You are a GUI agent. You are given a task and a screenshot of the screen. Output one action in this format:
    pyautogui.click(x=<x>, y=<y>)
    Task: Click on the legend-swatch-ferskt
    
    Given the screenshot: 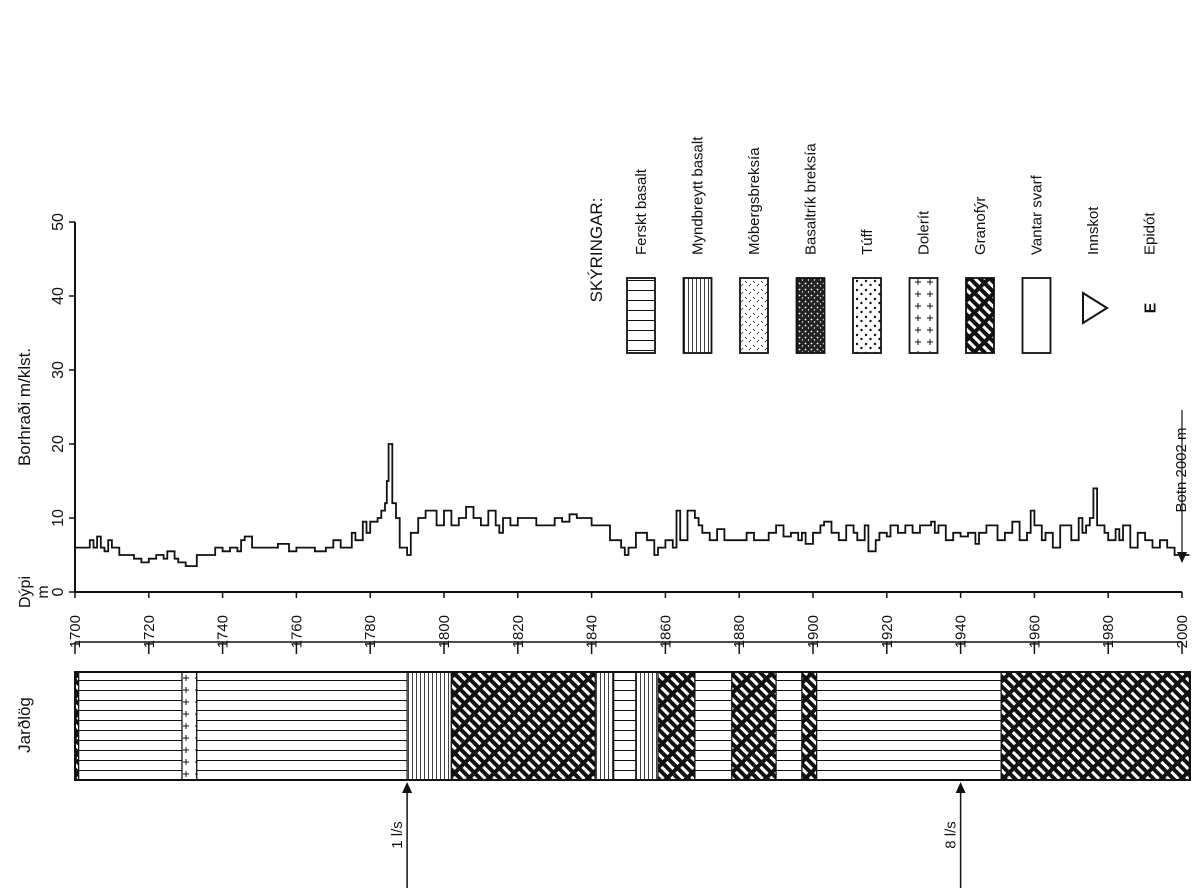 What is the action you would take?
    pyautogui.click(x=641, y=315)
    